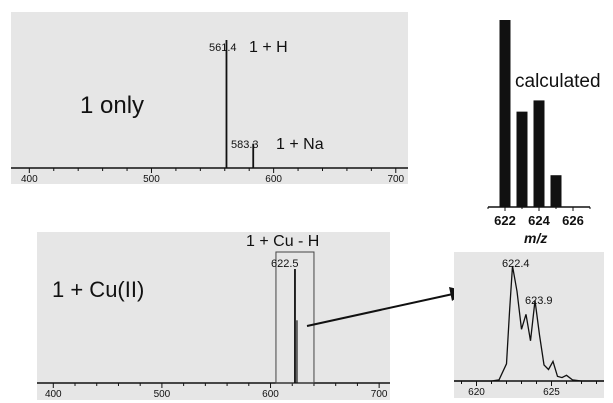  I want to click on zoom-panel: 620 625 622.4 623.9, so click(529, 325).